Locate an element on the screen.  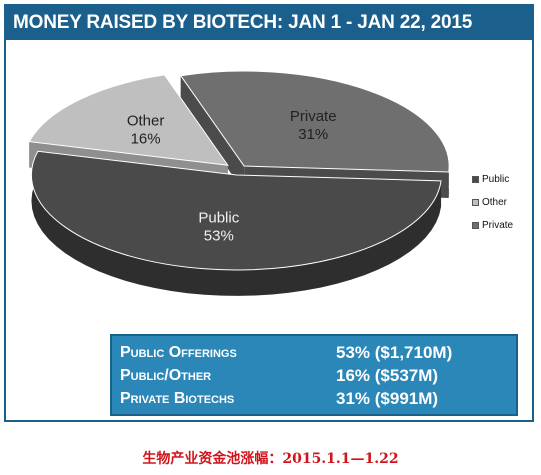
legend-swatch-other is located at coordinates (475, 202).